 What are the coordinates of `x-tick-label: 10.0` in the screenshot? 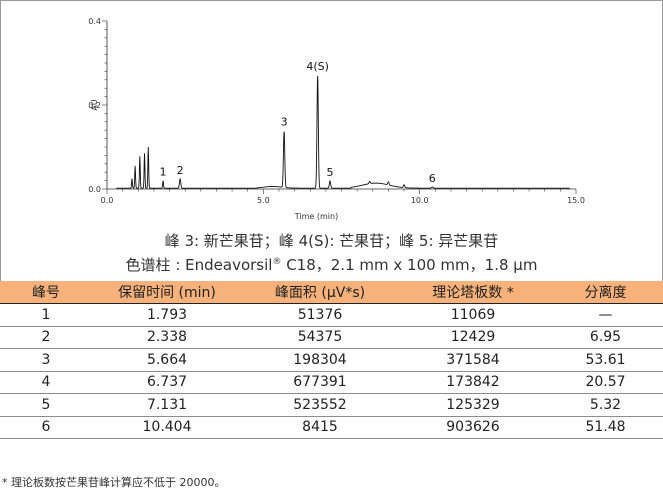 It's located at (420, 200).